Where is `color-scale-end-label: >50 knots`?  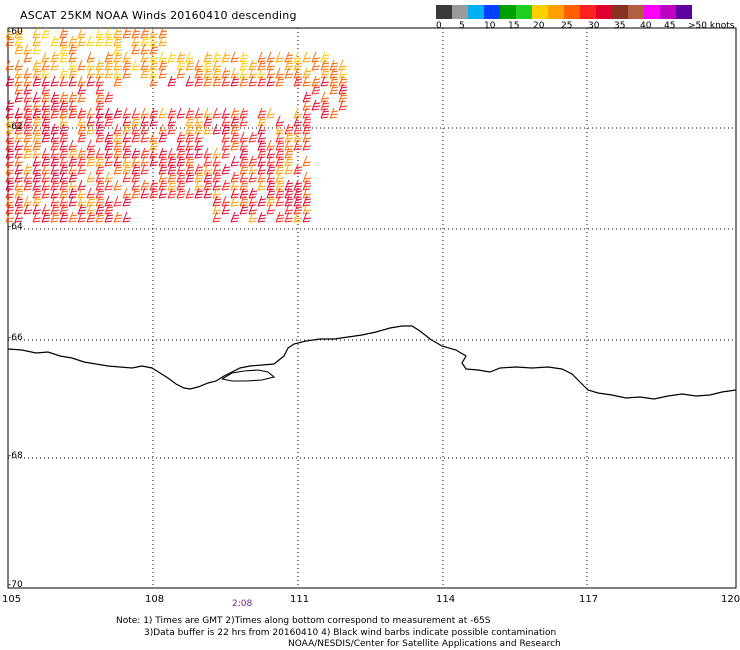
color-scale-end-label: >50 knots is located at coordinates (711, 26).